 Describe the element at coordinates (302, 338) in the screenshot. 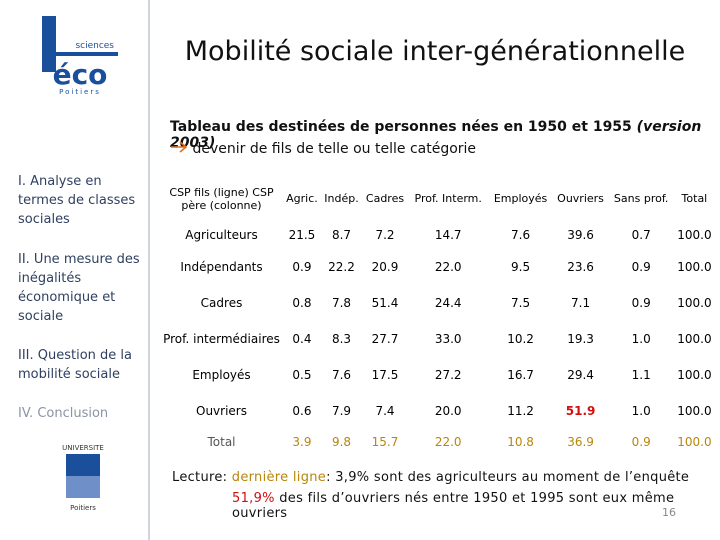

I see `table-cell: 0.4` at that location.